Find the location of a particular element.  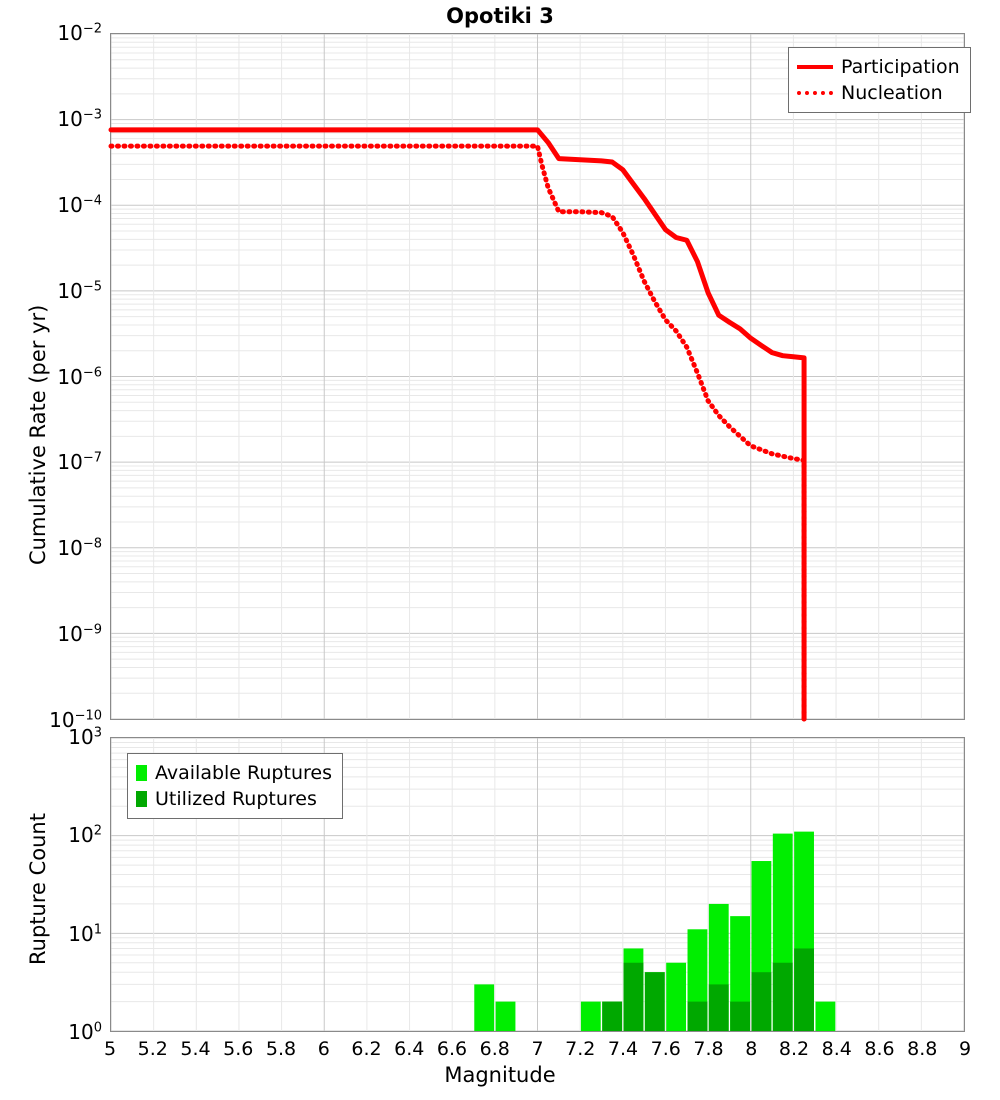

nucleation-line-icon is located at coordinates (815, 93).